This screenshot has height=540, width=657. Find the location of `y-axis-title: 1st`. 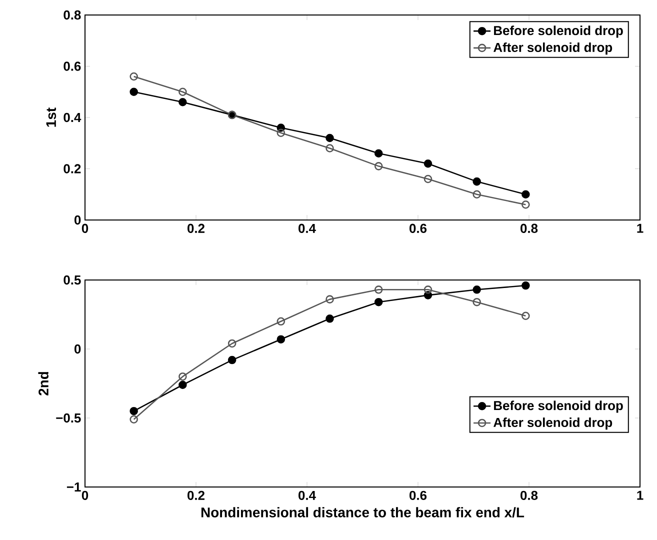

y-axis-title: 1st is located at coordinates (51, 117).